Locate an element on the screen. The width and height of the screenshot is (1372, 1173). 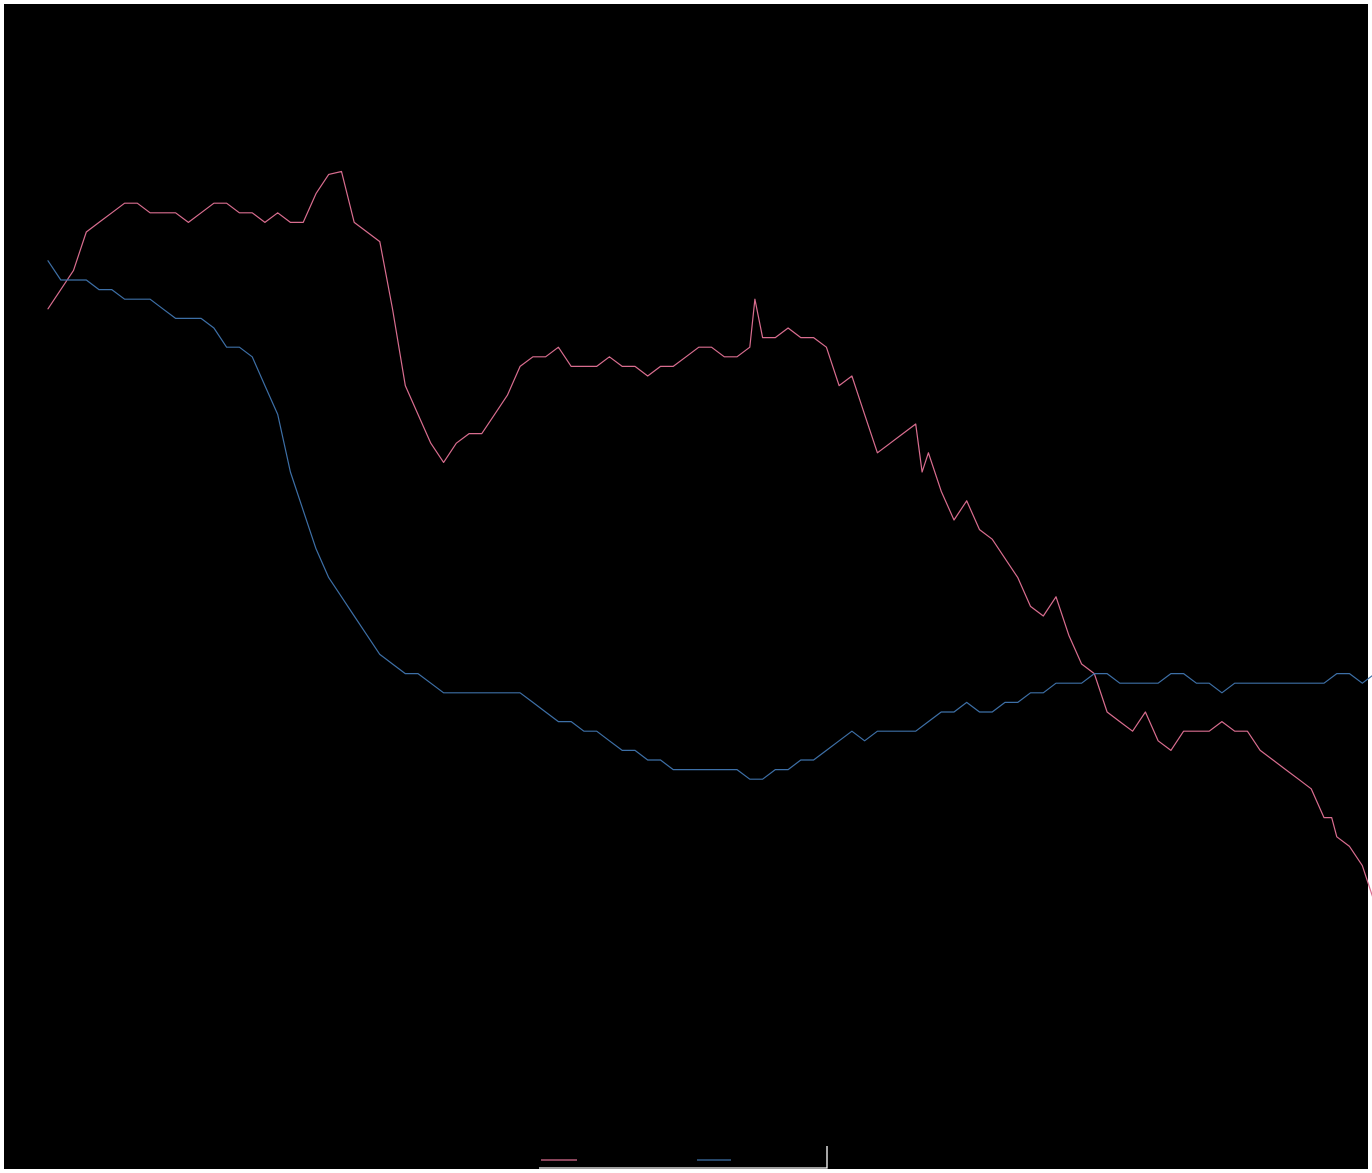
legend-bracket is located at coordinates (683, 1157).